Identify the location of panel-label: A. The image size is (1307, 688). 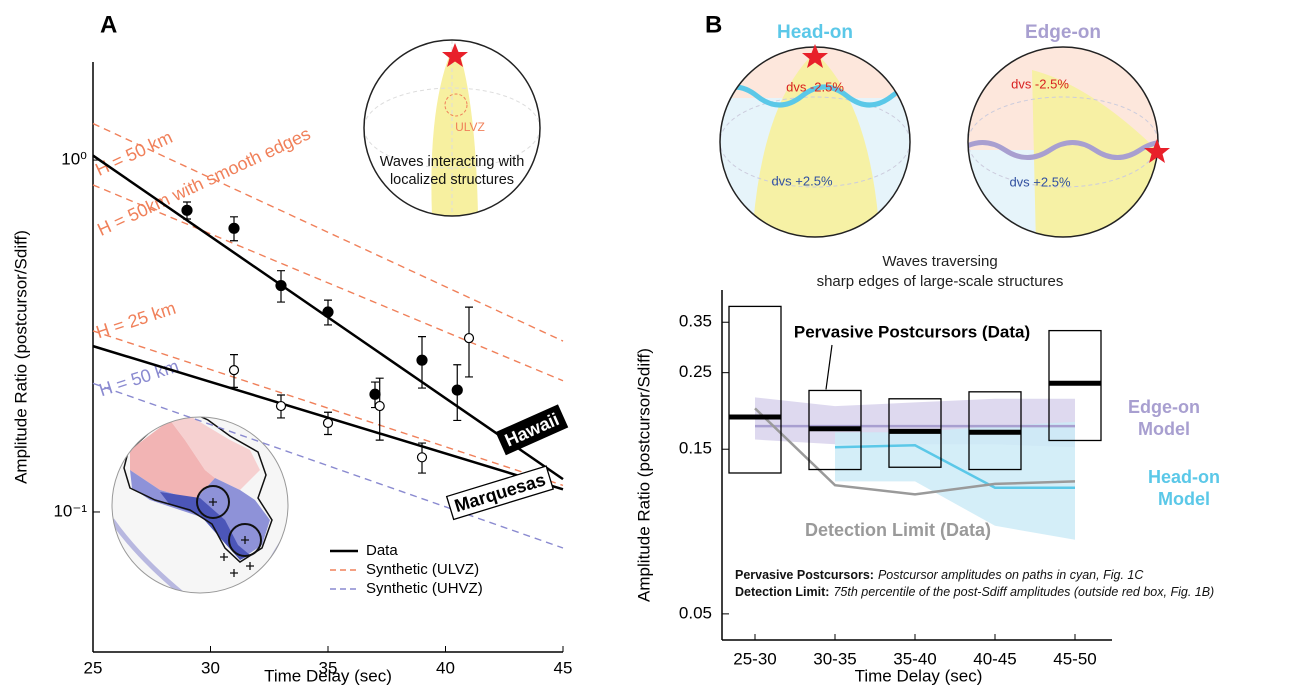
(108, 24).